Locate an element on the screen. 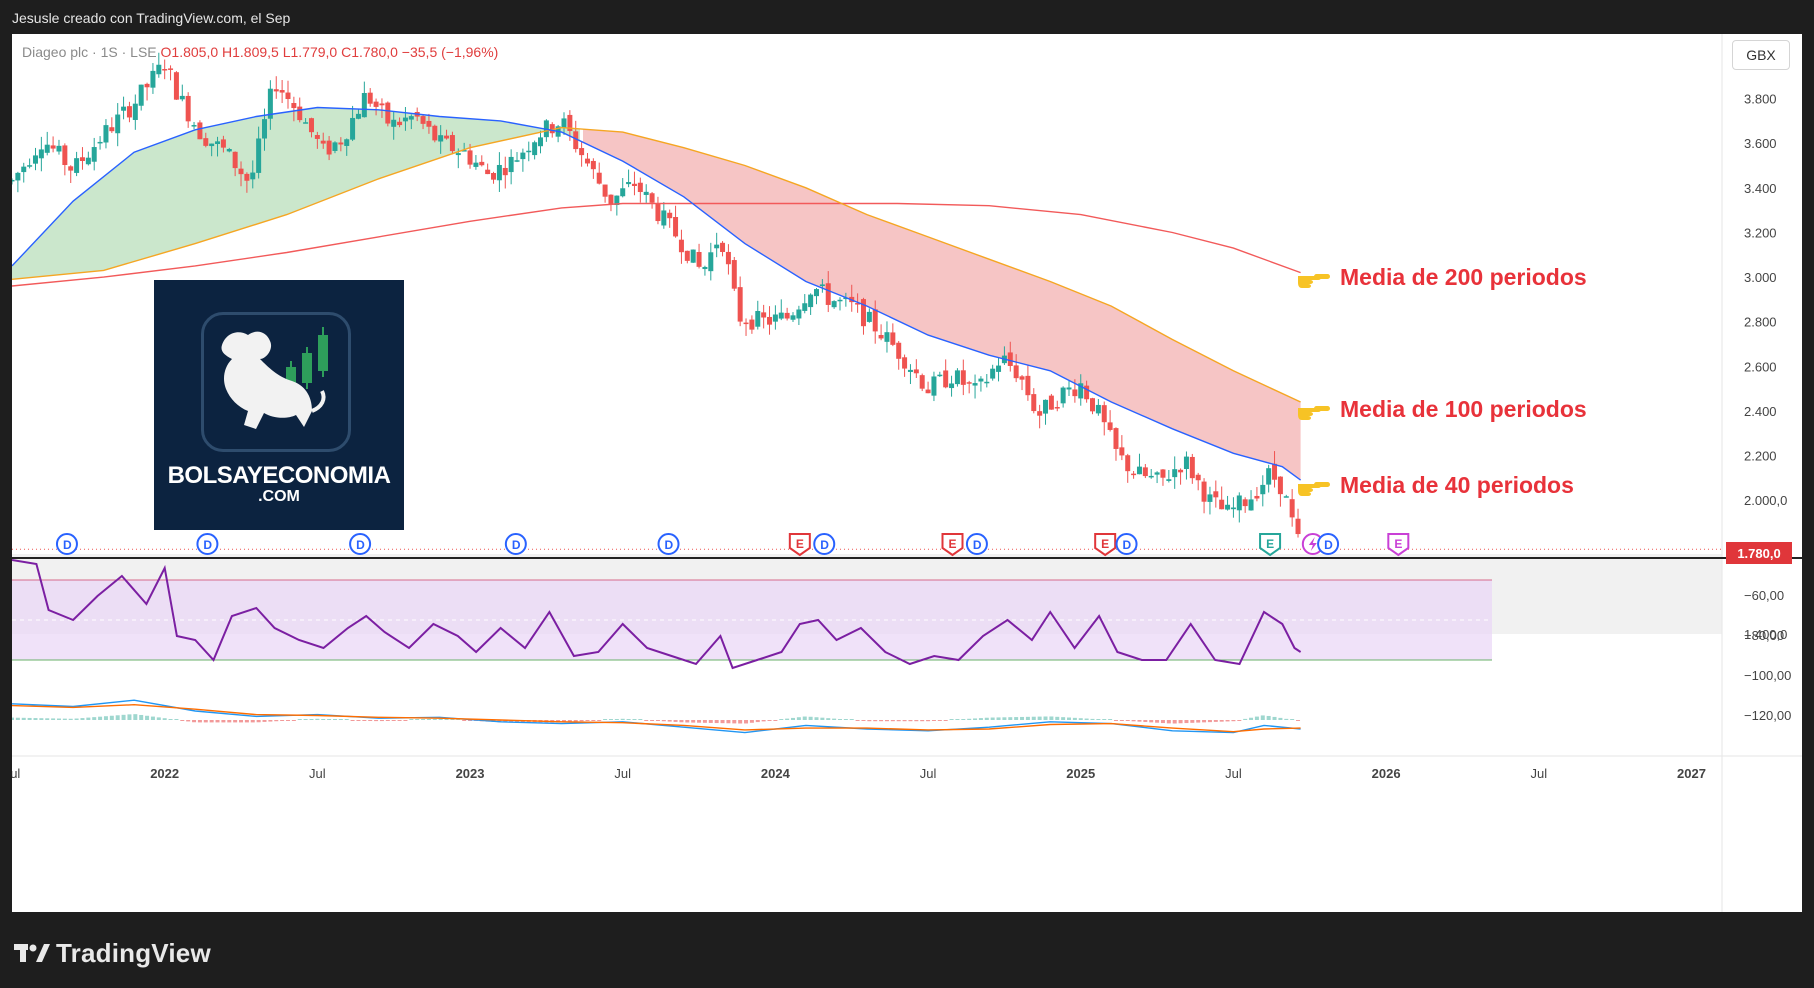 The height and width of the screenshot is (988, 1814). macd-line is located at coordinates (656, 716).